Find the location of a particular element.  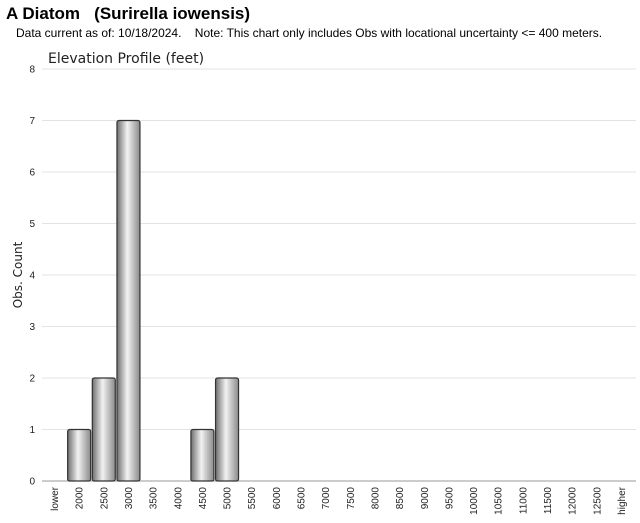

x-tick-label: 3500 is located at coordinates (154, 498).